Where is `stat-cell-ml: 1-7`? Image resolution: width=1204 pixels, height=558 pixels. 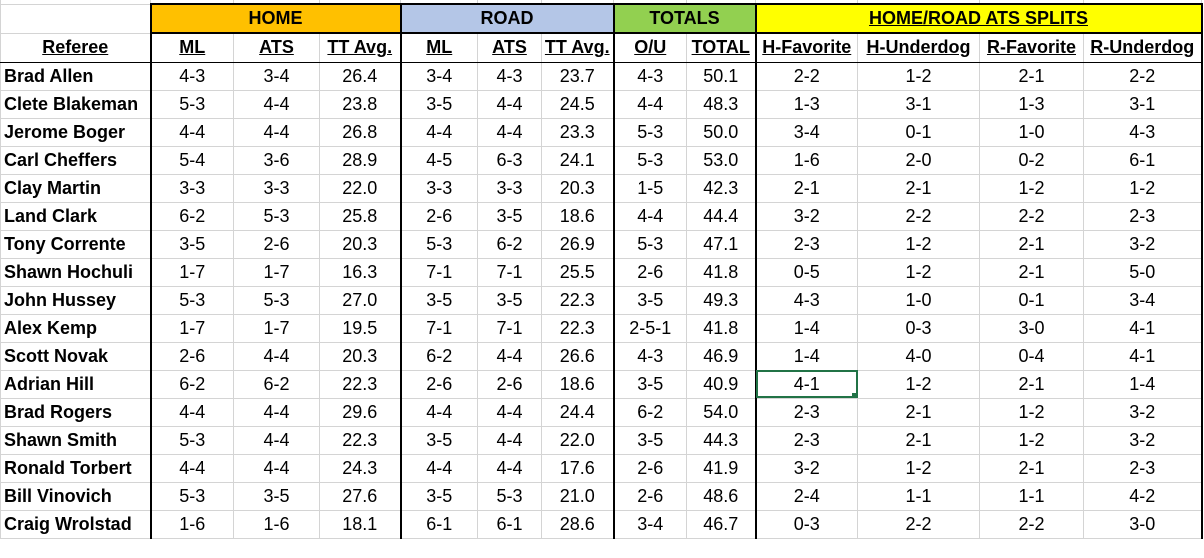
stat-cell-ml: 1-7 is located at coordinates (191, 272).